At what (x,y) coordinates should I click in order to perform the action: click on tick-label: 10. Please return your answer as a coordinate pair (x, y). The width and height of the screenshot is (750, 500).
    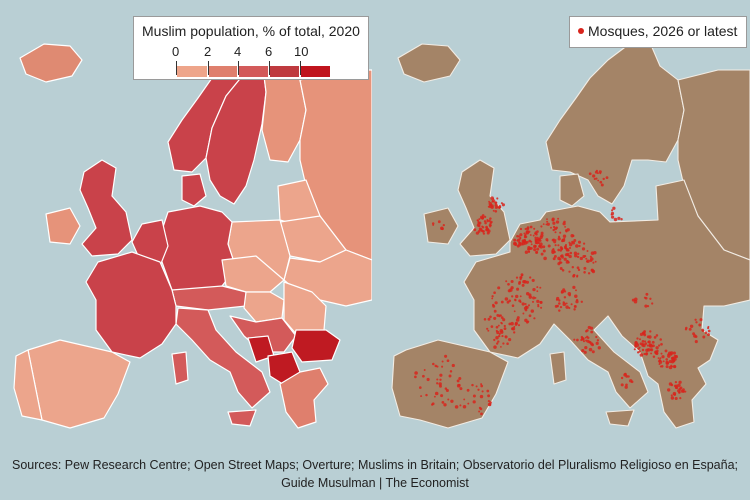
    Looking at the image, I should click on (301, 51).